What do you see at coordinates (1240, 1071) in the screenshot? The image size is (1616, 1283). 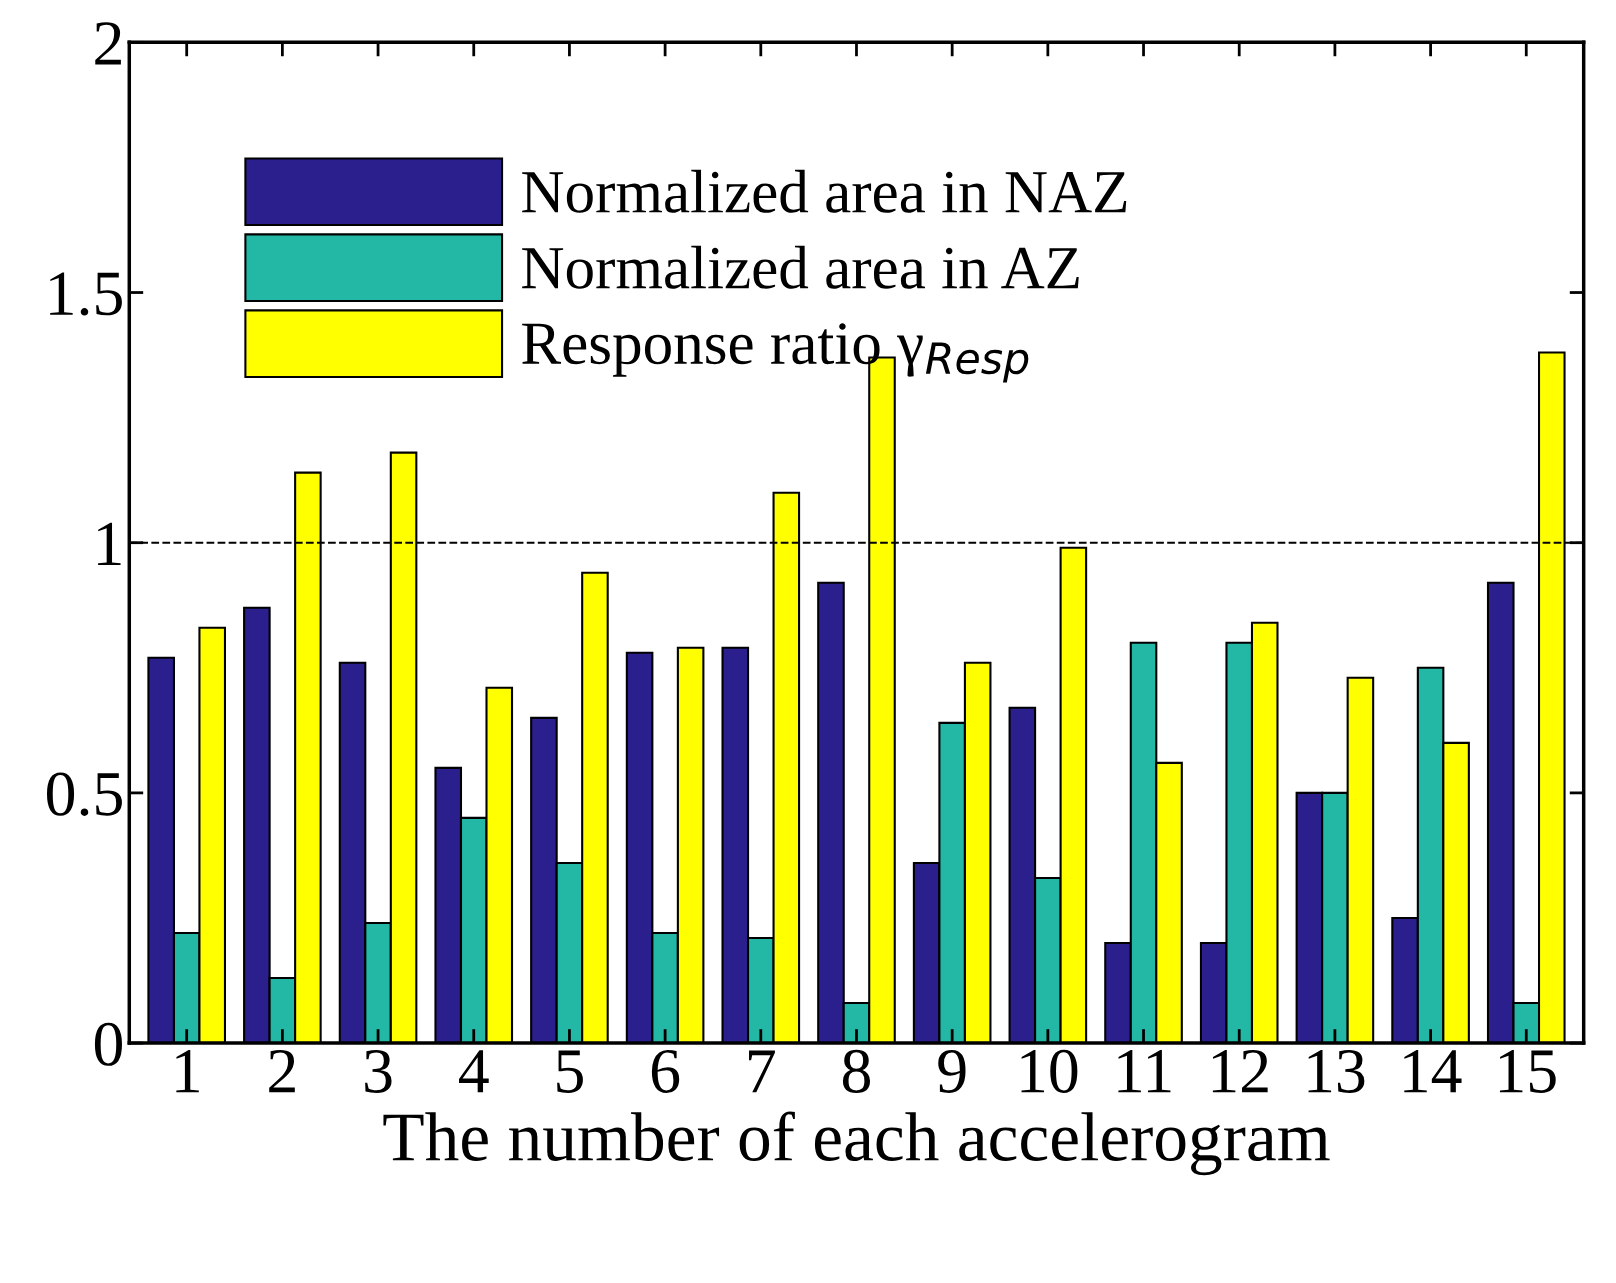 I see `x-tick-label: 12` at bounding box center [1240, 1071].